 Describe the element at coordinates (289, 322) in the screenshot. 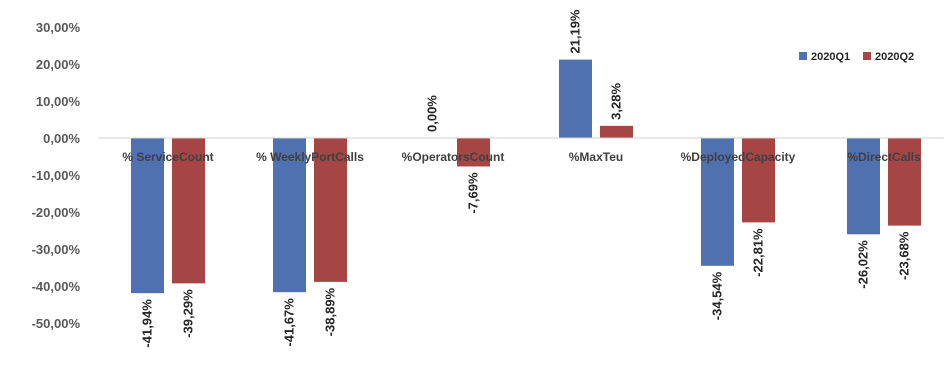

I see `data-label-2020q1-1: -41,67%` at that location.